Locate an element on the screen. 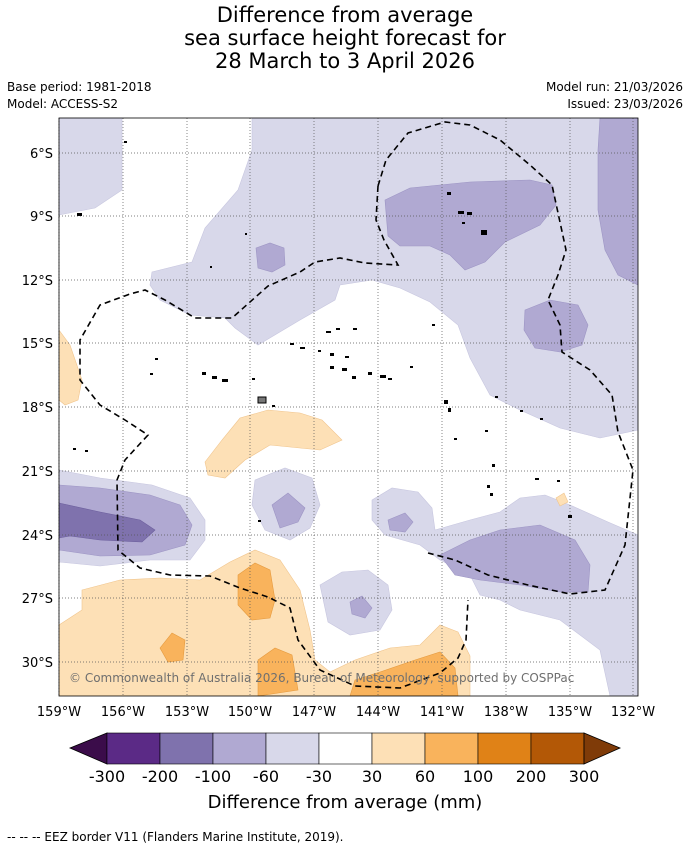 The height and width of the screenshot is (850, 690). colorbar-tick: -30 is located at coordinates (319, 776).